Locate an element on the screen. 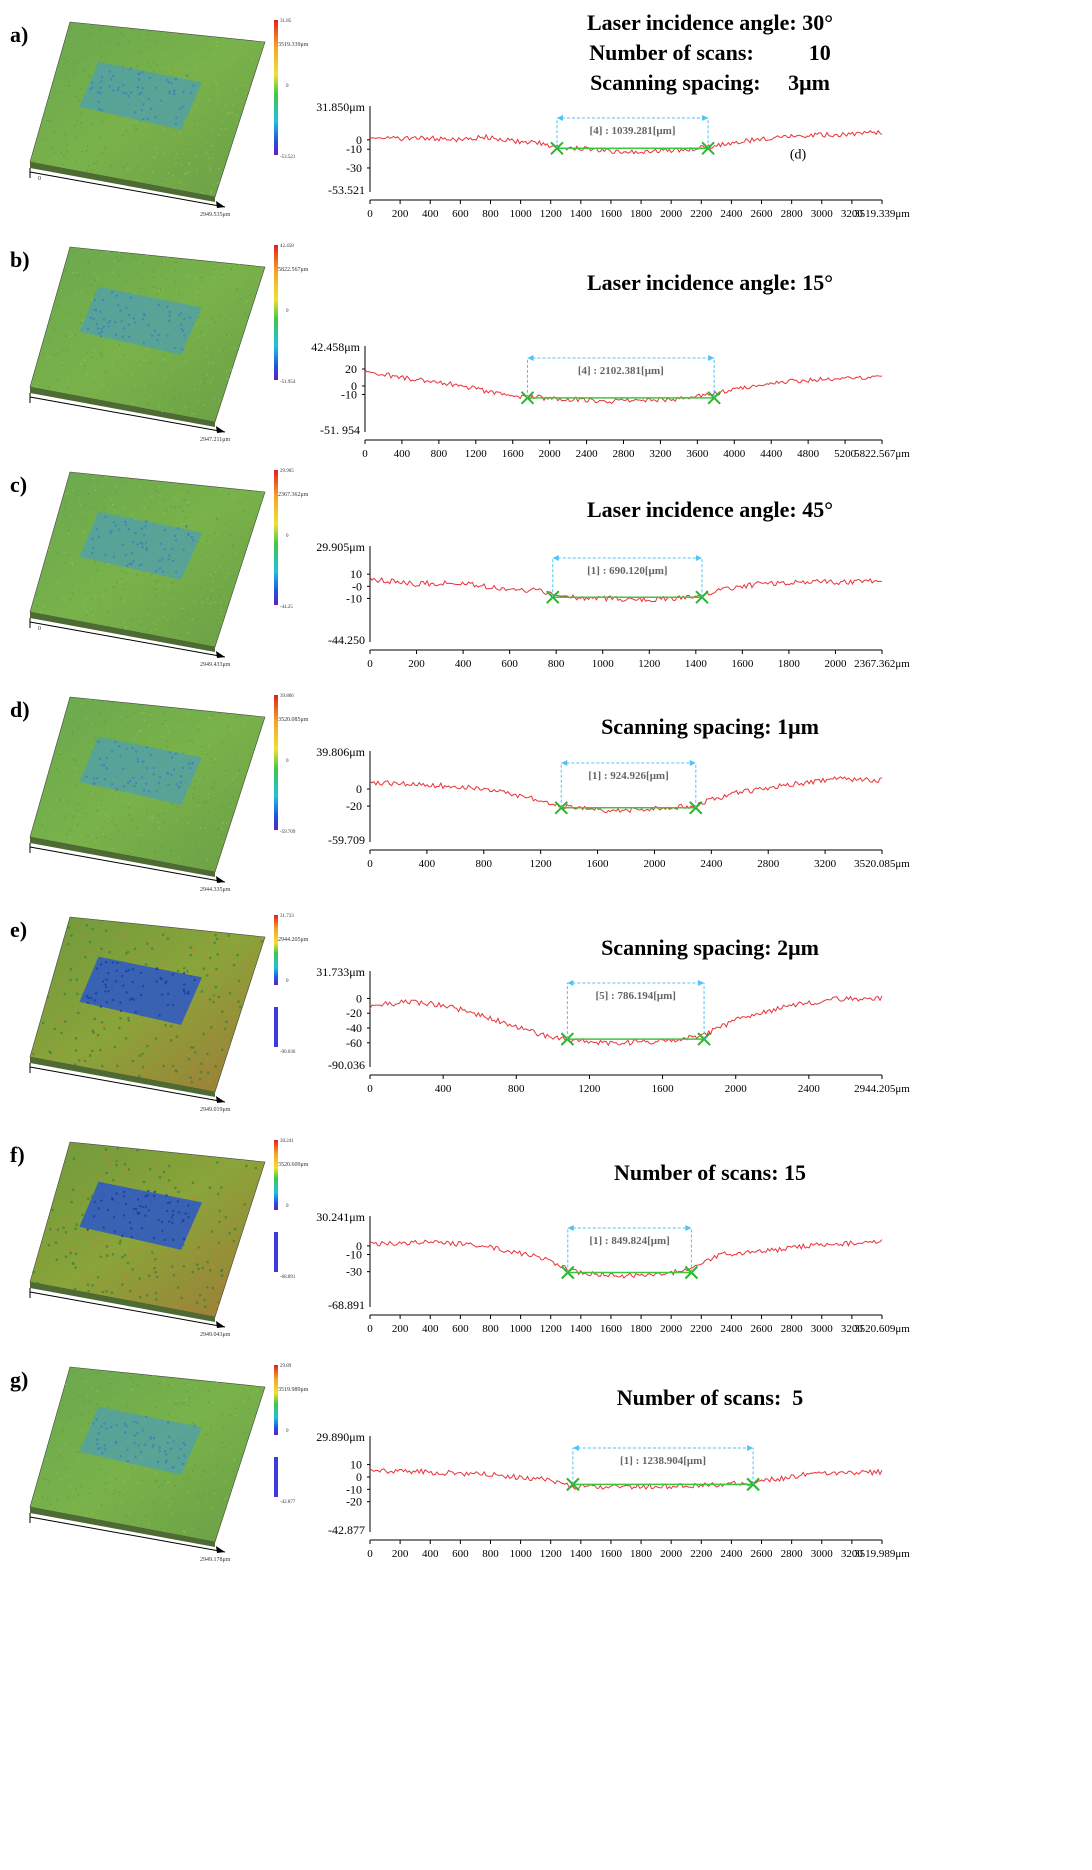 Image resolution: width=1092 pixels, height=1870 pixels. color-scale-min: -59.709 is located at coordinates (288, 832).